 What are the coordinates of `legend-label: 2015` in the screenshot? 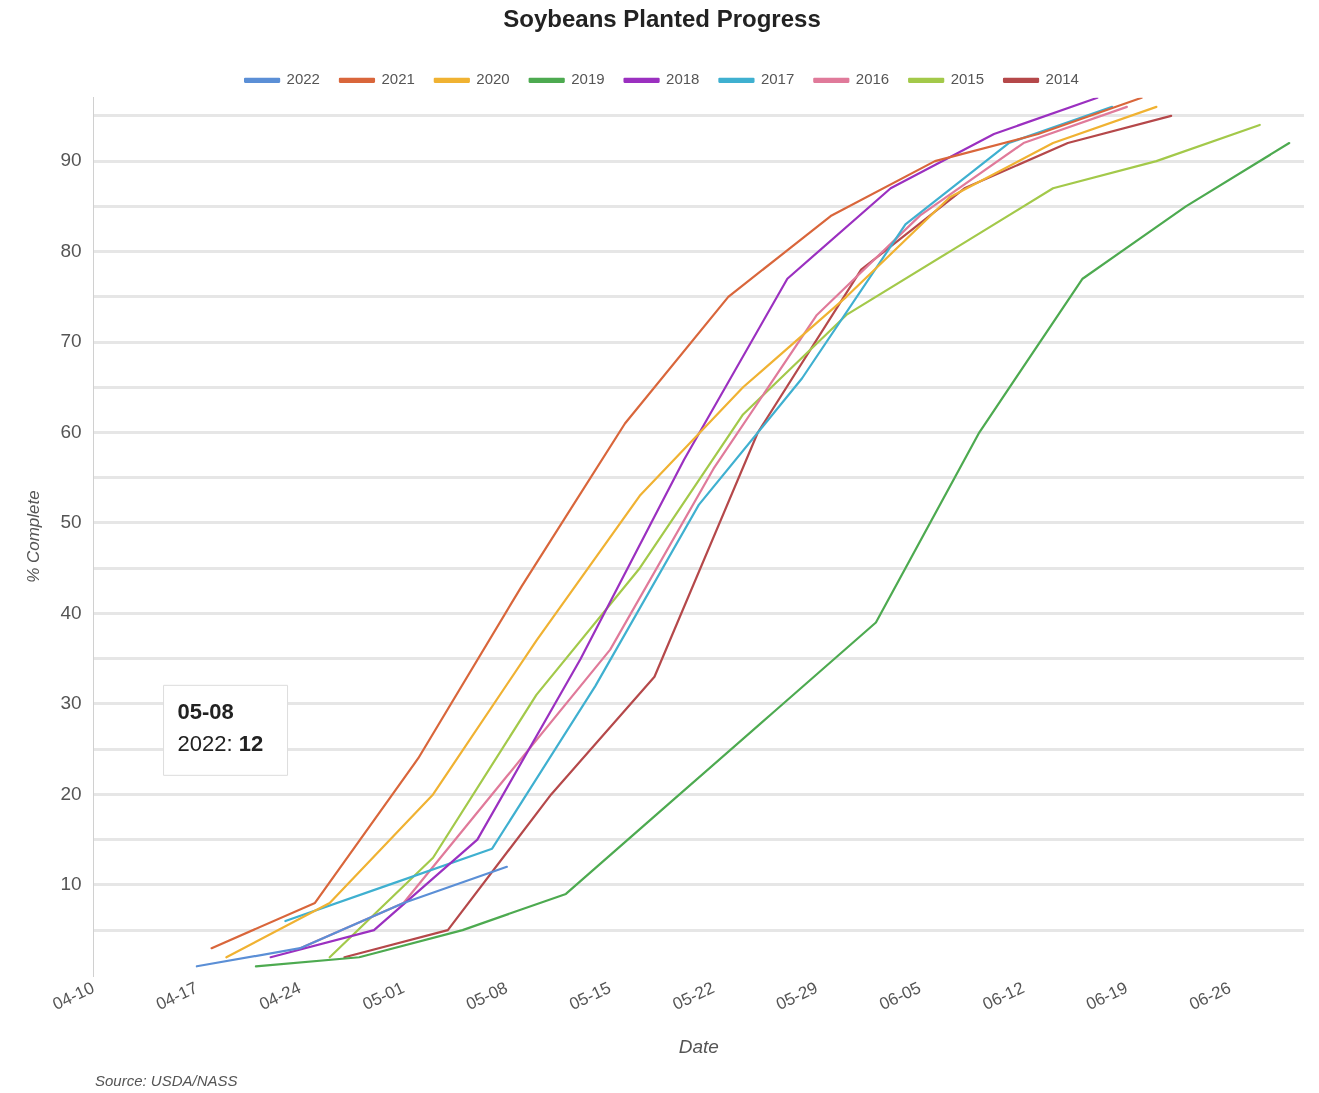 It's located at (967, 79).